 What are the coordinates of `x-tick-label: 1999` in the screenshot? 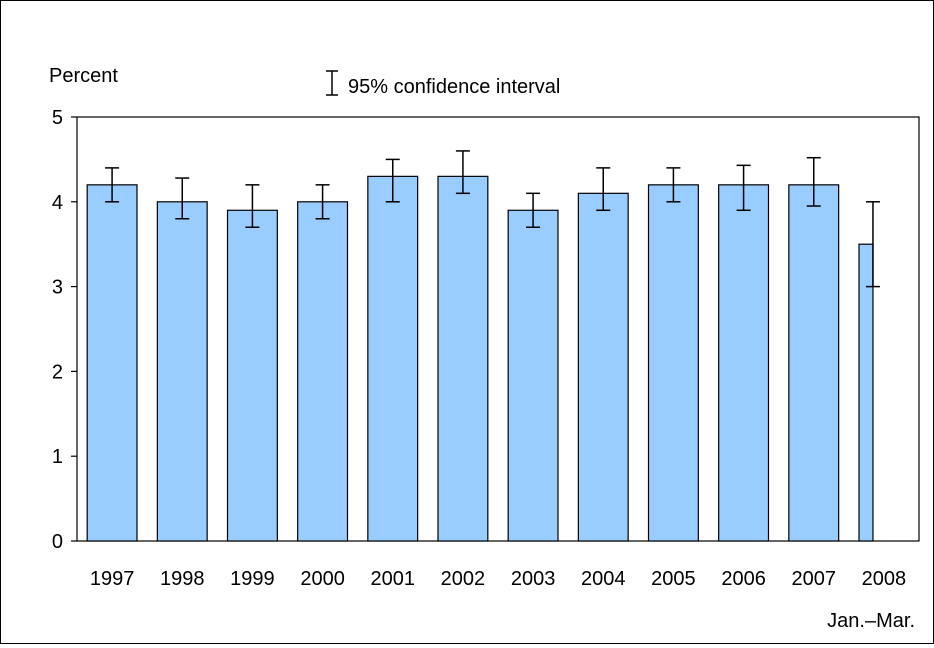 It's located at (252, 579).